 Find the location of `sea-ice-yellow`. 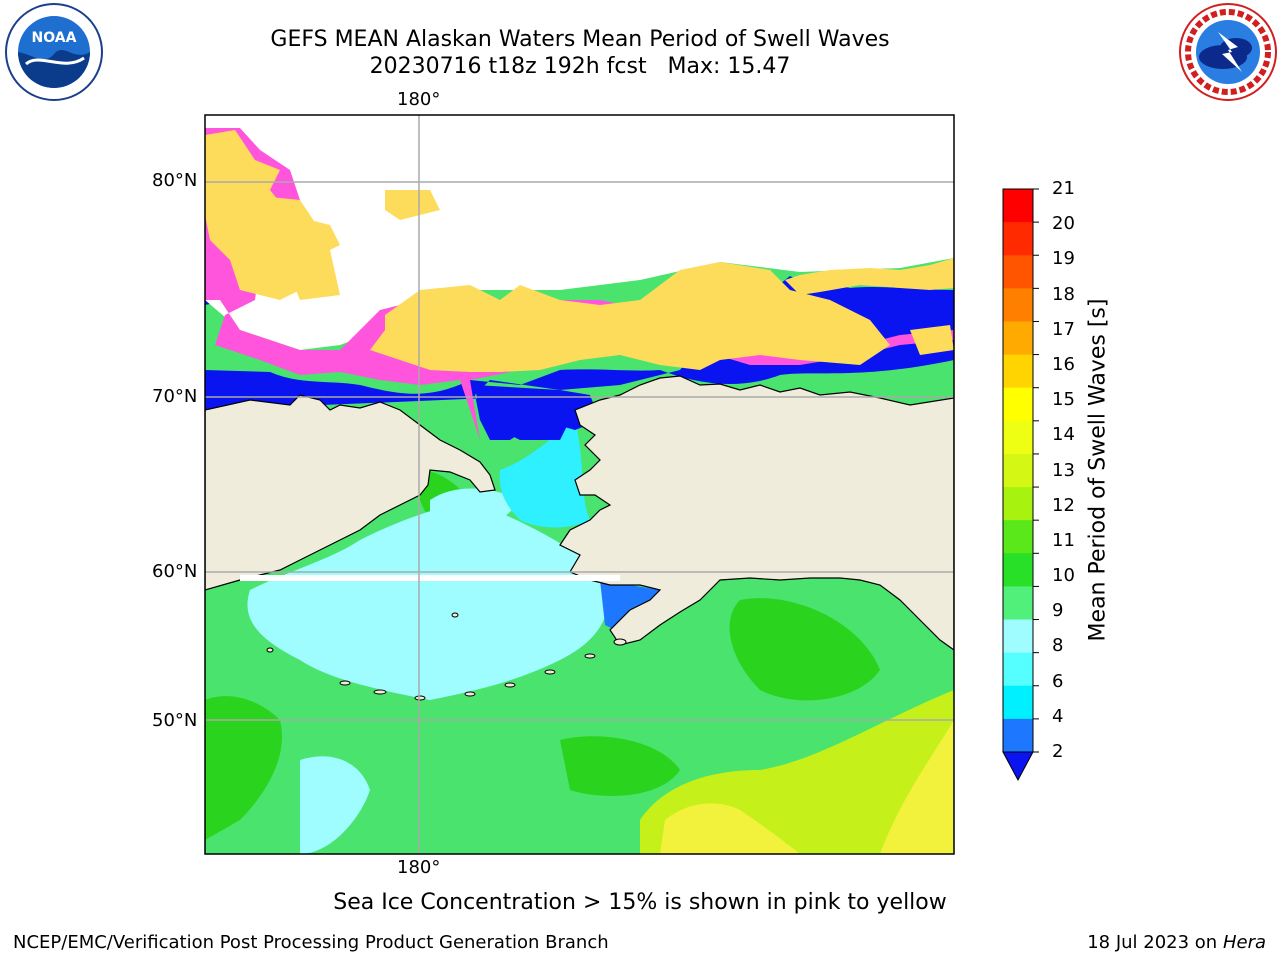

sea-ice-yellow is located at coordinates (579, 251).